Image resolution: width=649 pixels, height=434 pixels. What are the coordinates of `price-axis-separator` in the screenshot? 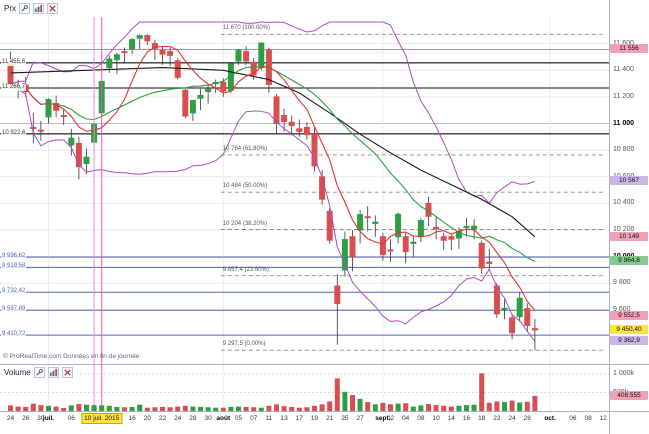 It's located at (609, 217).